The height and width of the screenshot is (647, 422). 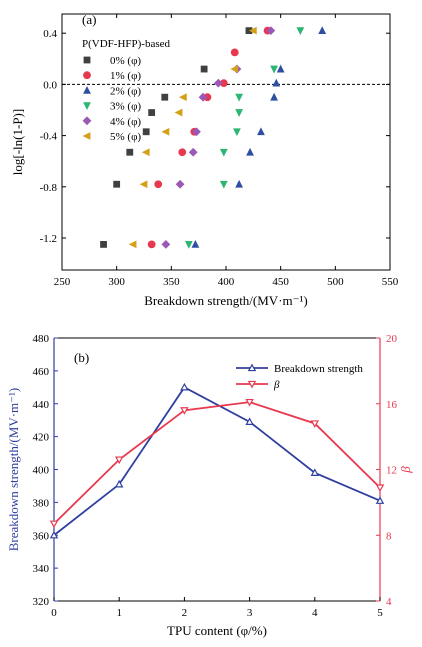 I want to click on x-axis-label-b: TPU content (φ/%), so click(x=217, y=630).